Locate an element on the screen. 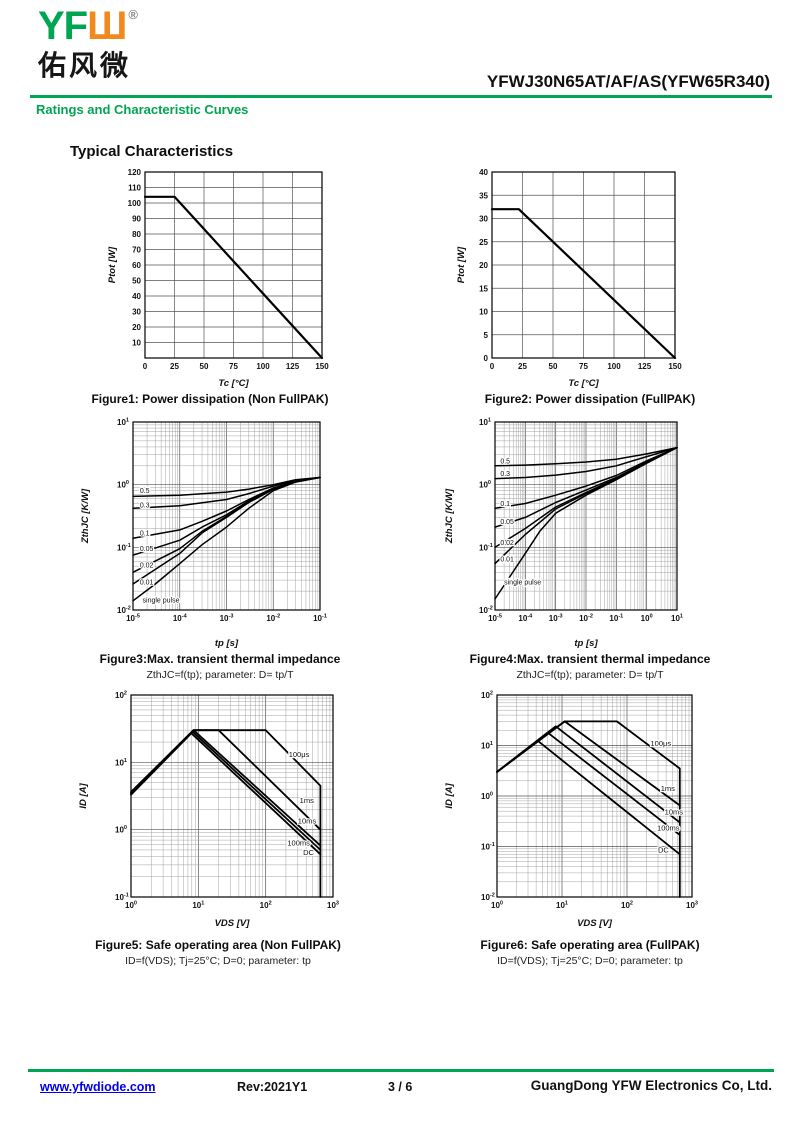  svg-text: 110 is located at coordinates (134, 188).